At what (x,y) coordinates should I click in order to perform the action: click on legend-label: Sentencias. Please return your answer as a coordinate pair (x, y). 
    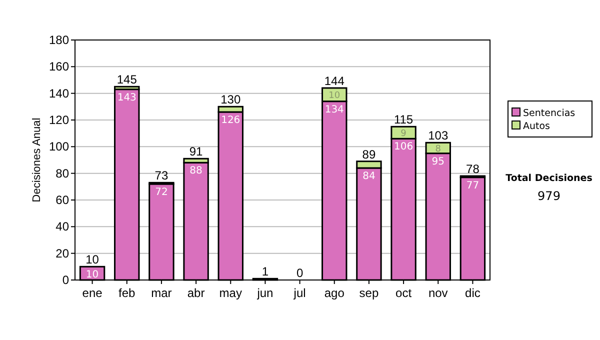
    Looking at the image, I should click on (549, 113).